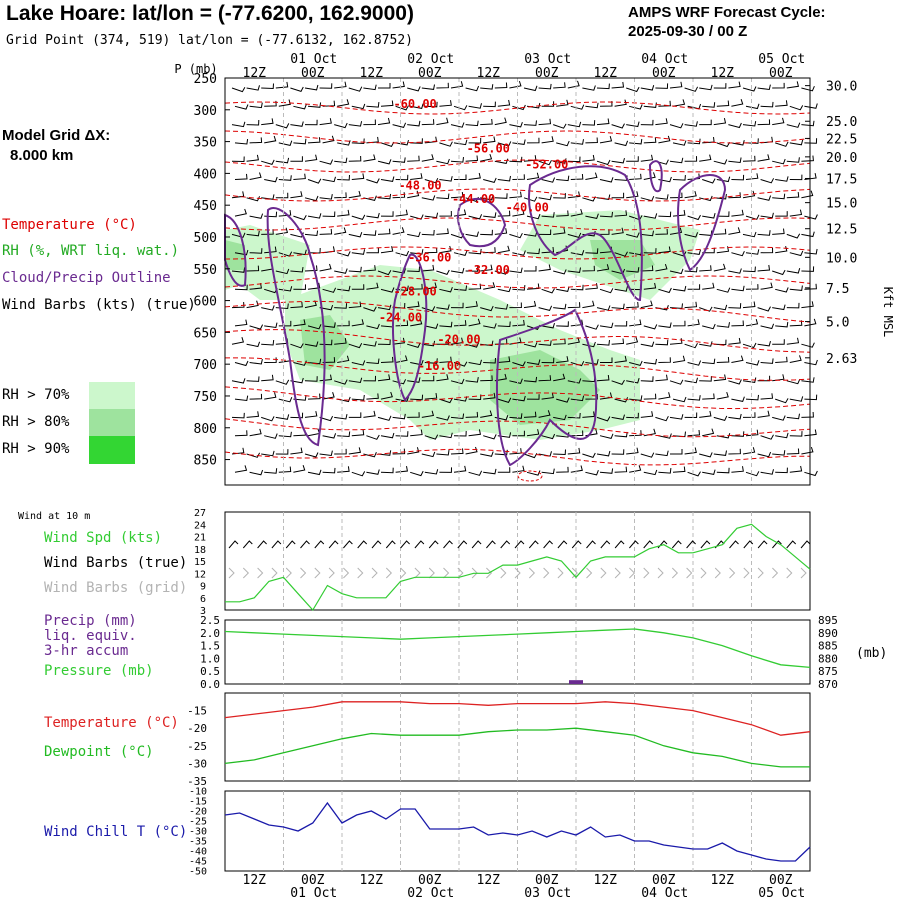 The image size is (900, 900). What do you see at coordinates (205, 429) in the screenshot?
I see `pressure-tick-800: 800` at bounding box center [205, 429].